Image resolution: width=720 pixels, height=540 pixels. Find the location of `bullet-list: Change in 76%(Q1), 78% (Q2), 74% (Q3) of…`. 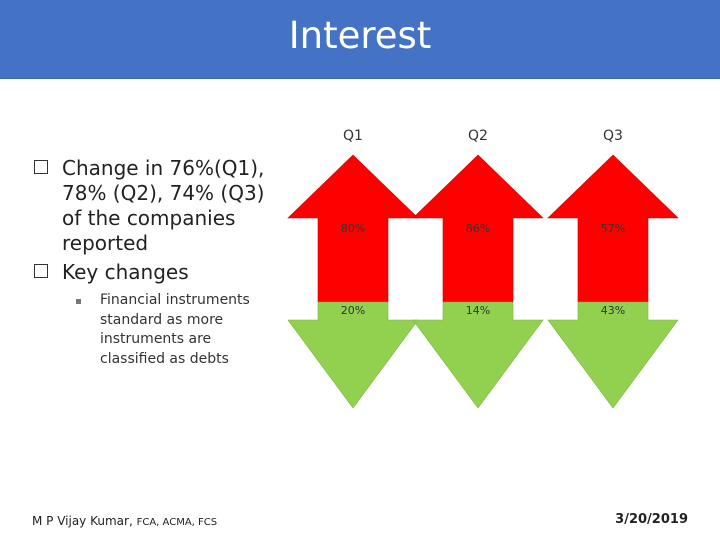

bullet-list: Change in 76%(Q1), 78% (Q2), 74% (Q3) of… is located at coordinates (152, 262).